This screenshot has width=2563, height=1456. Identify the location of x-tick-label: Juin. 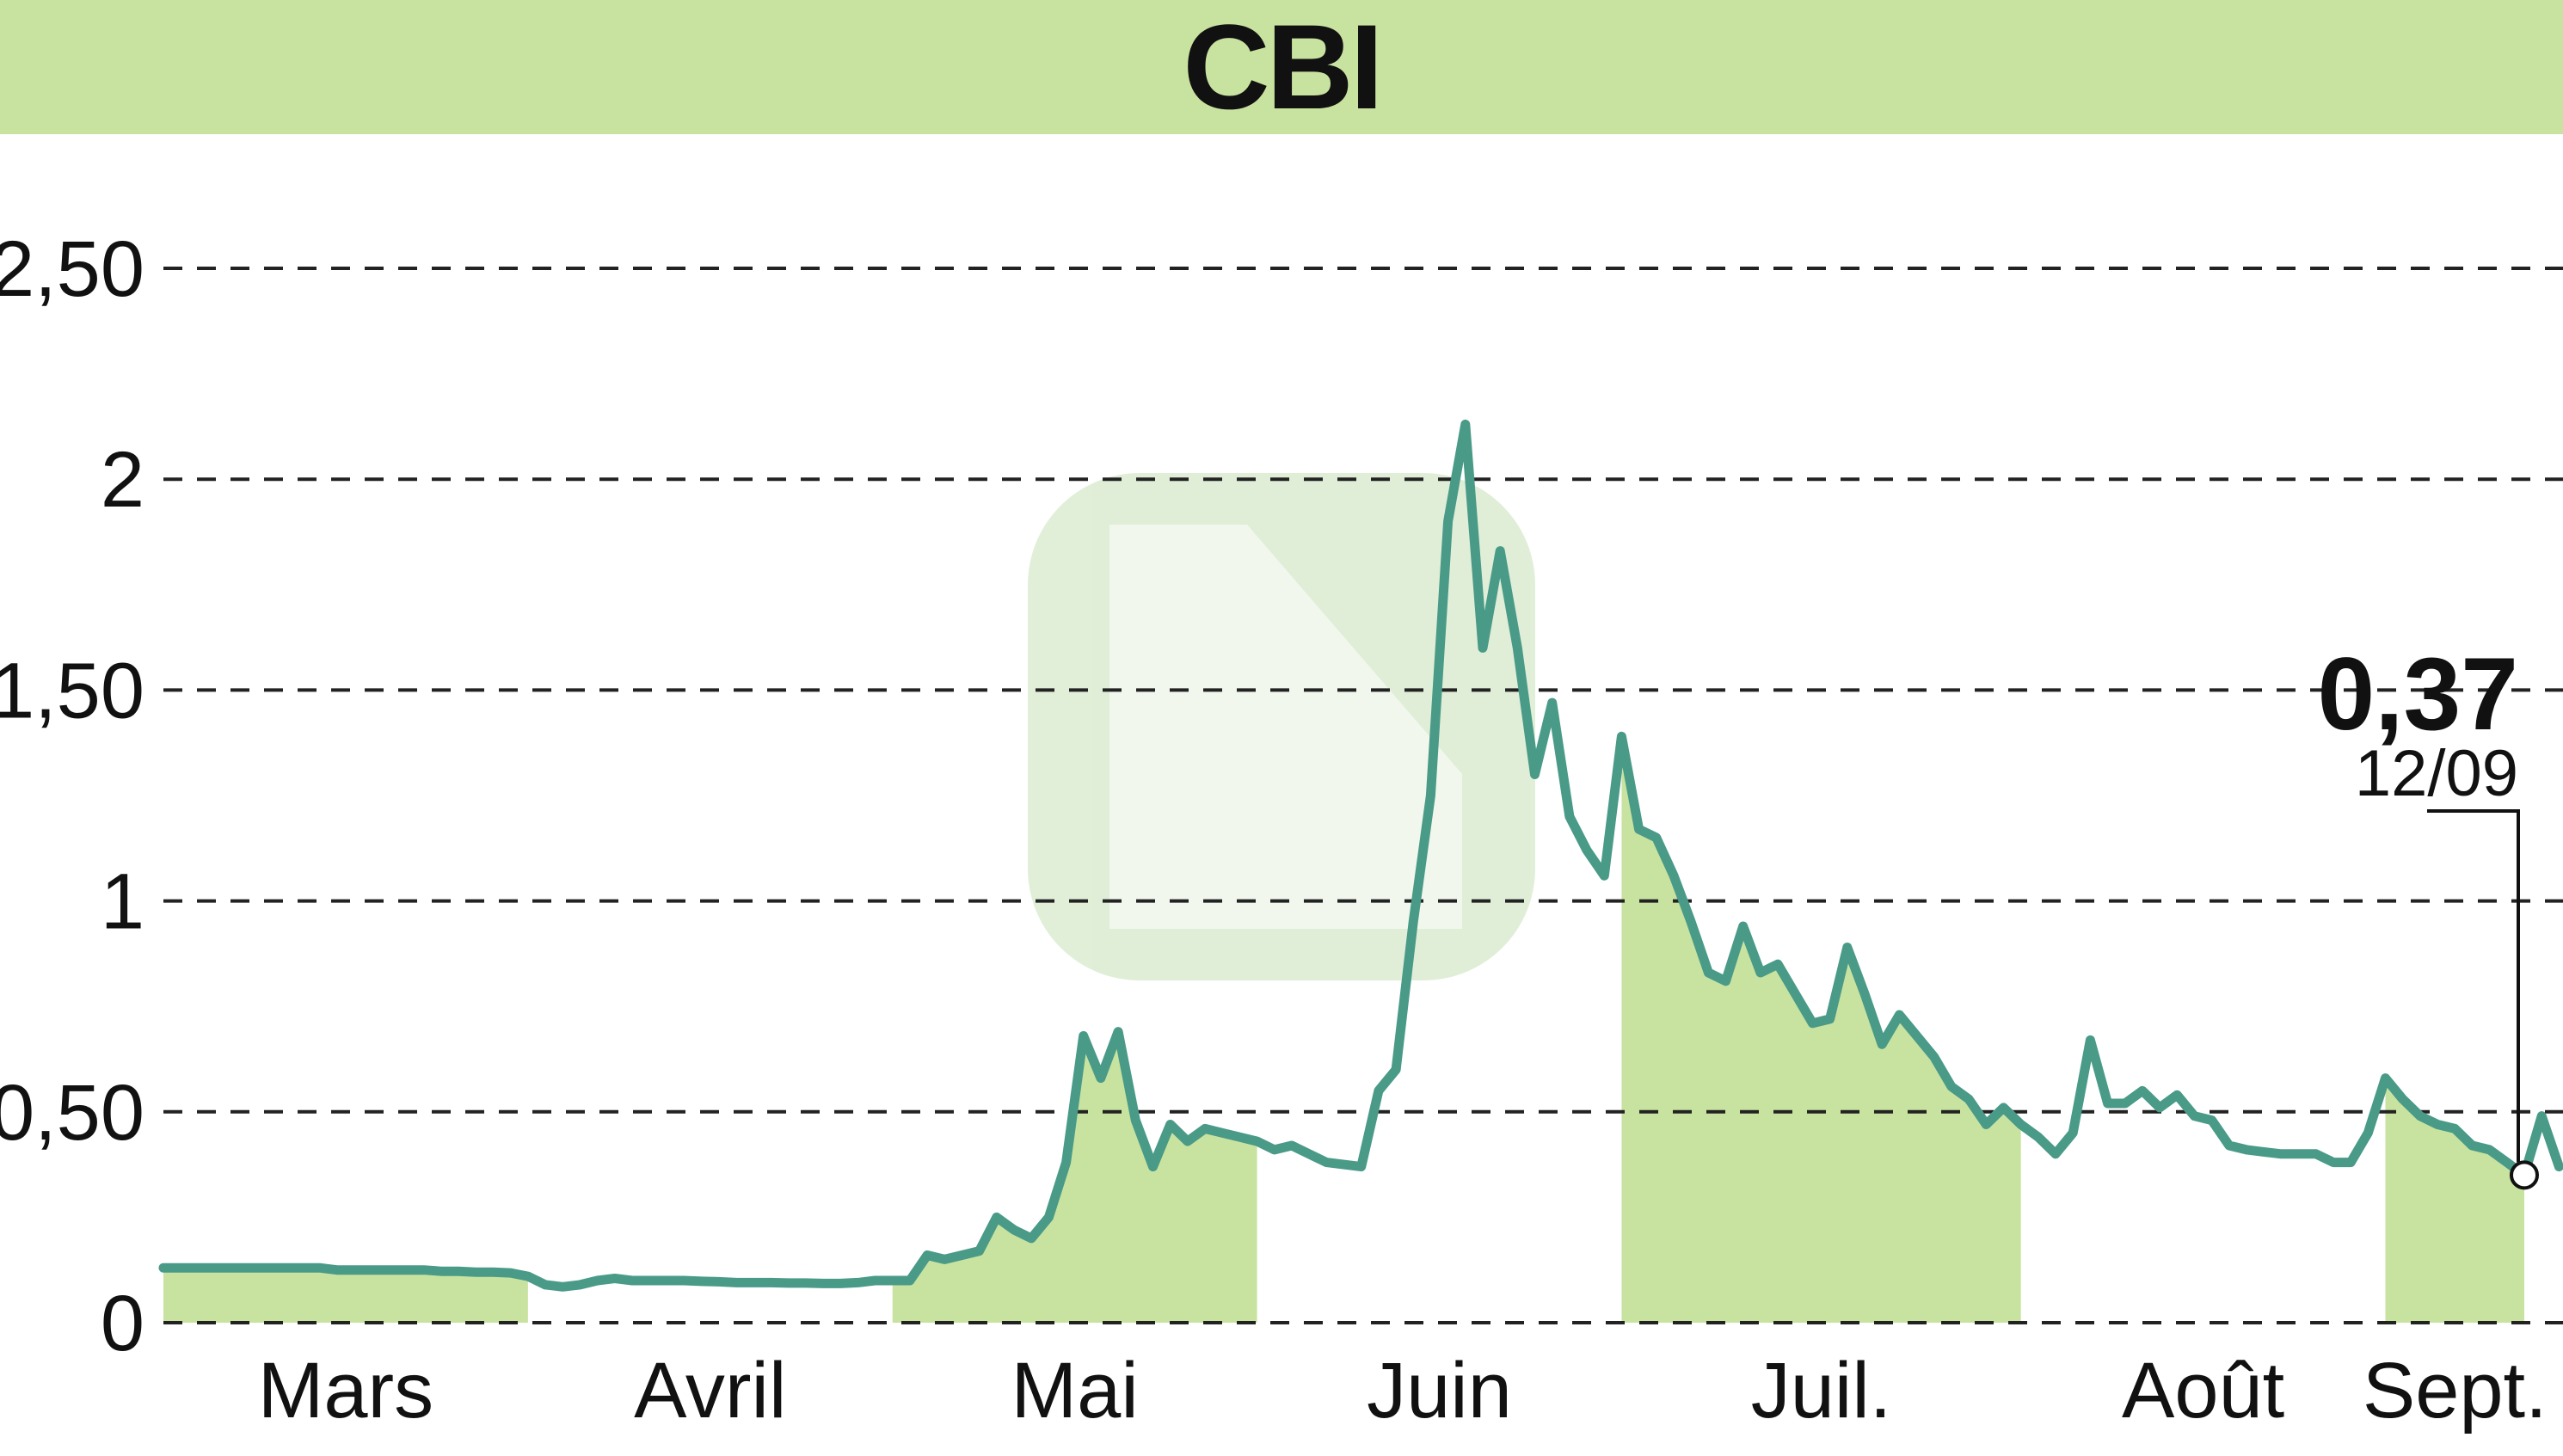
(1439, 1391).